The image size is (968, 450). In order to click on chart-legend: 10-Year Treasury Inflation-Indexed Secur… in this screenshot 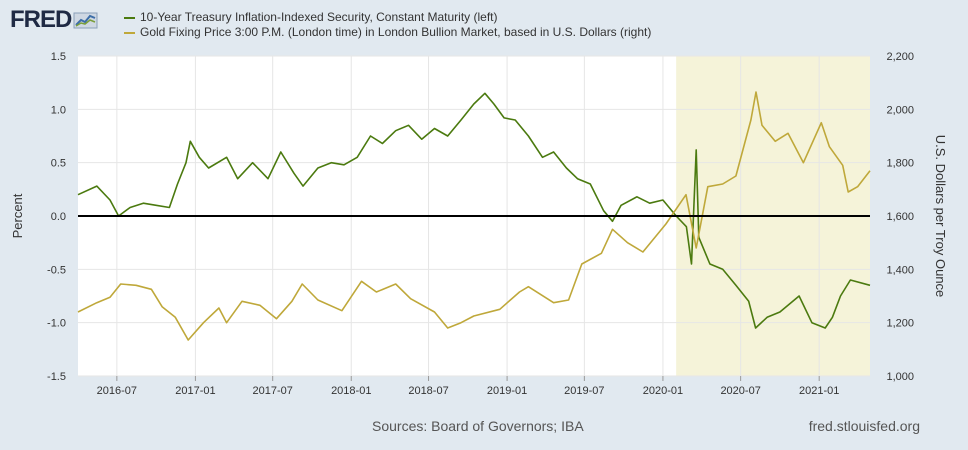, I will do `click(387, 25)`.